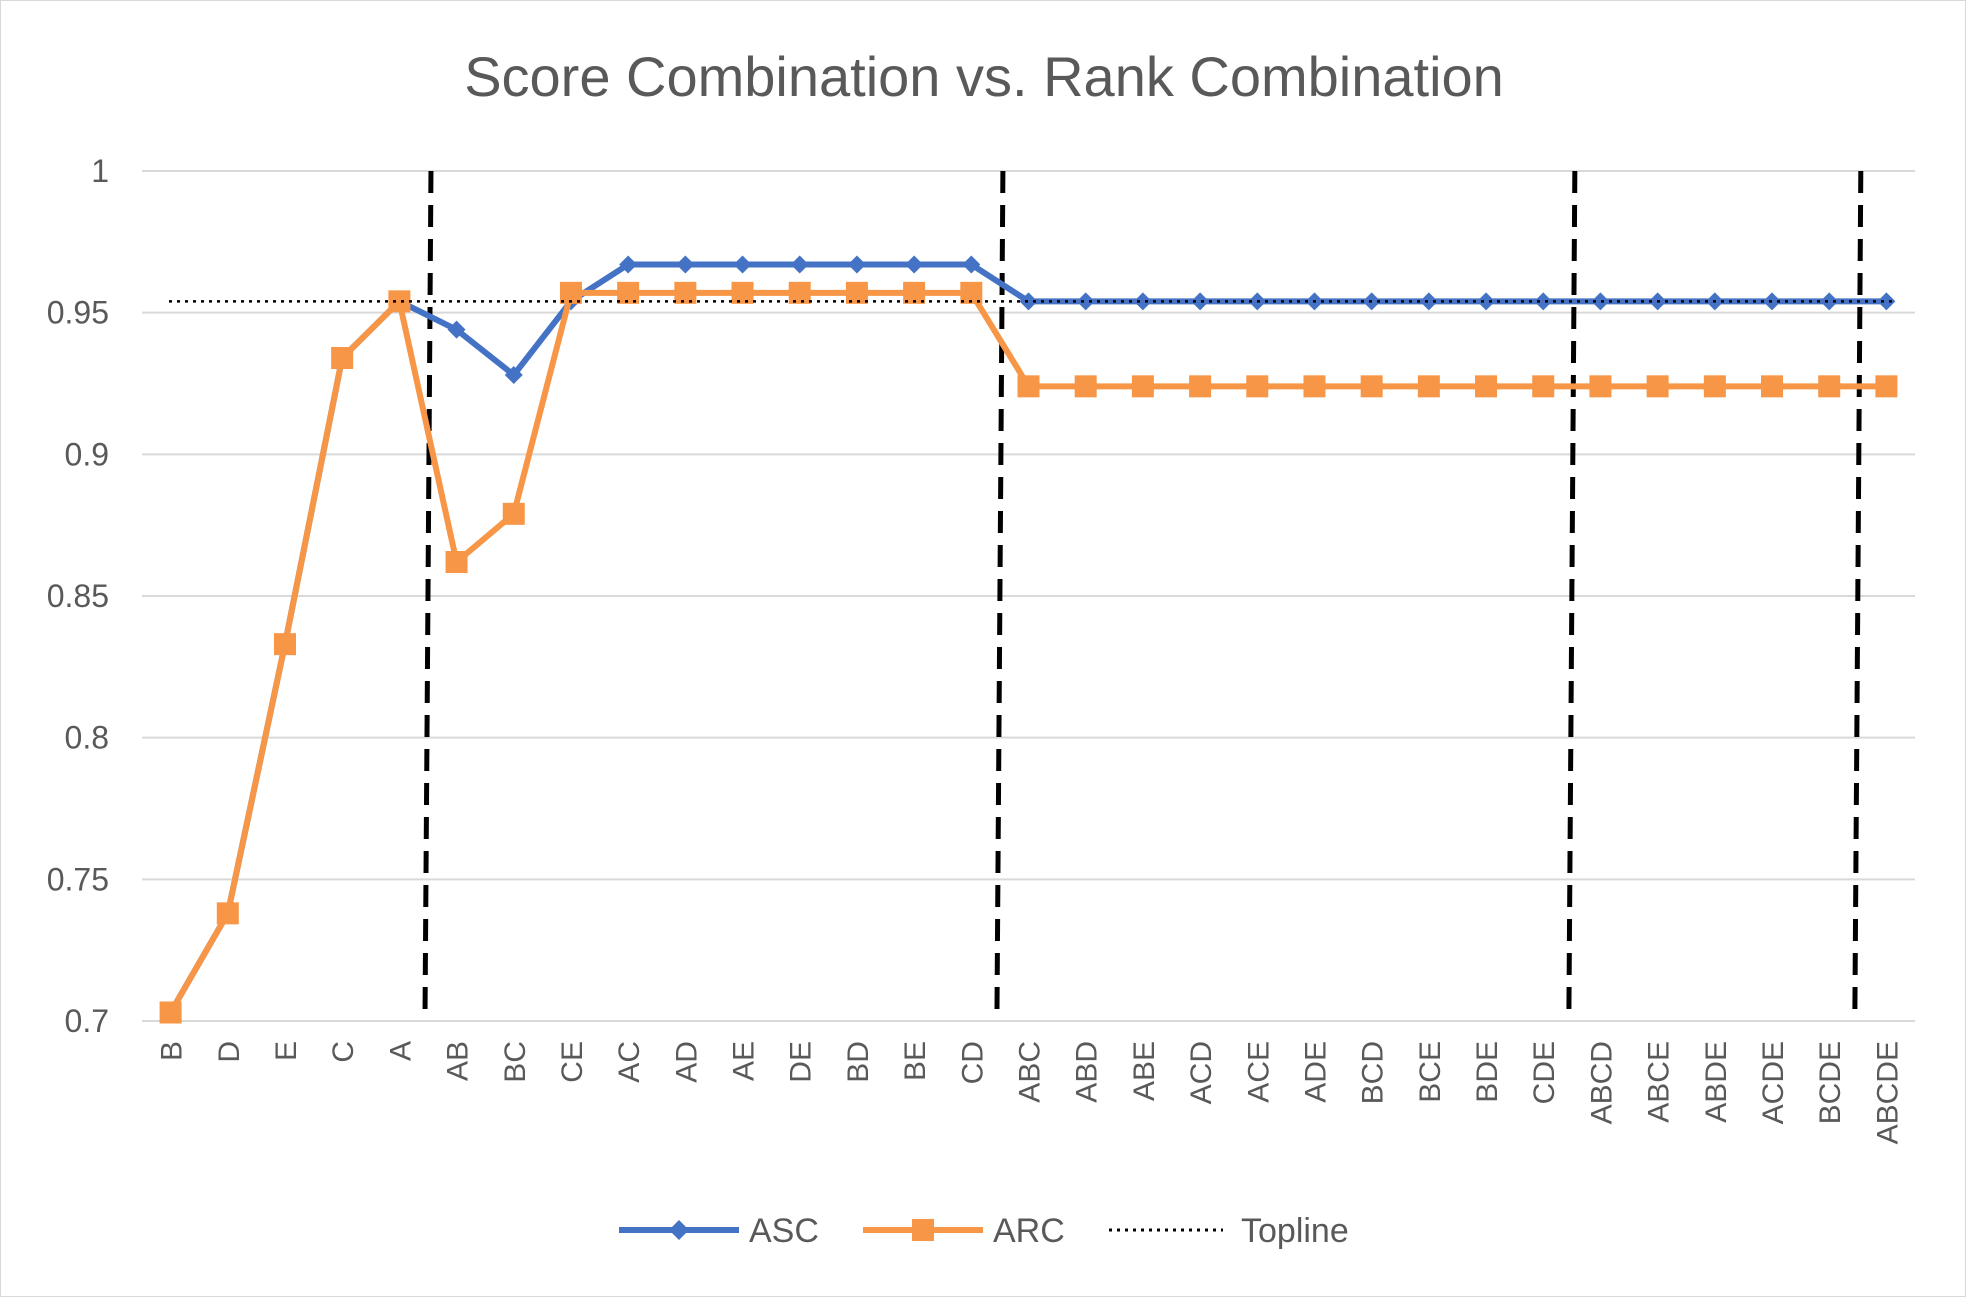  Describe the element at coordinates (629, 1062) in the screenshot. I see `x-tick-label: AC` at that location.